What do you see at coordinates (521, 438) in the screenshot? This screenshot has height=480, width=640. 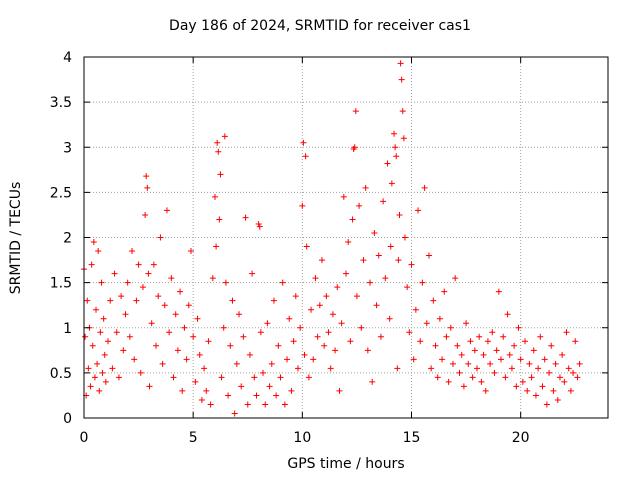 I see `x-tick-label: 20` at bounding box center [521, 438].